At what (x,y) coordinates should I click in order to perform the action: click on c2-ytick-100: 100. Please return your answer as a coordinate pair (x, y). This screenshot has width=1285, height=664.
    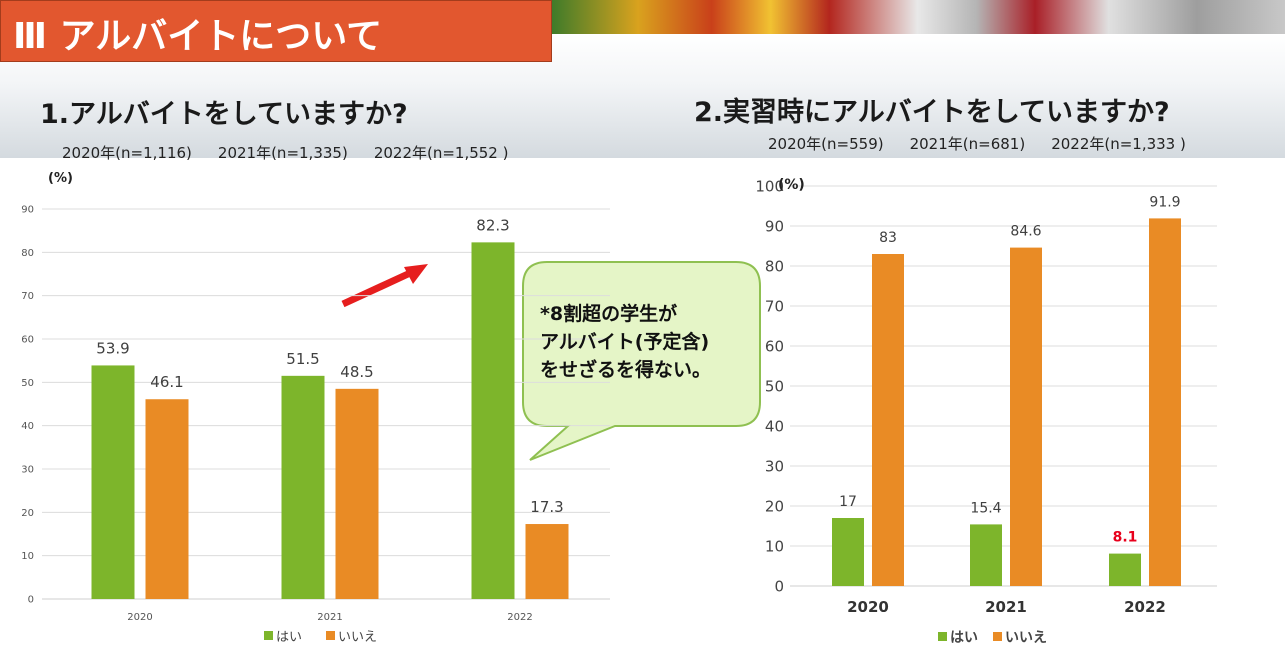
    Looking at the image, I should click on (769, 186).